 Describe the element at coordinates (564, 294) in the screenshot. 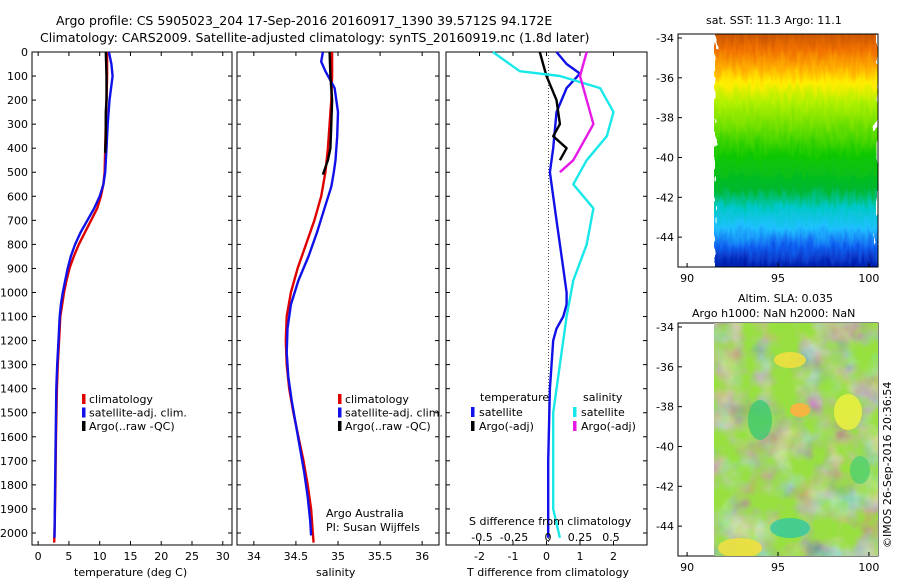

I see `series-2-0-line` at that location.